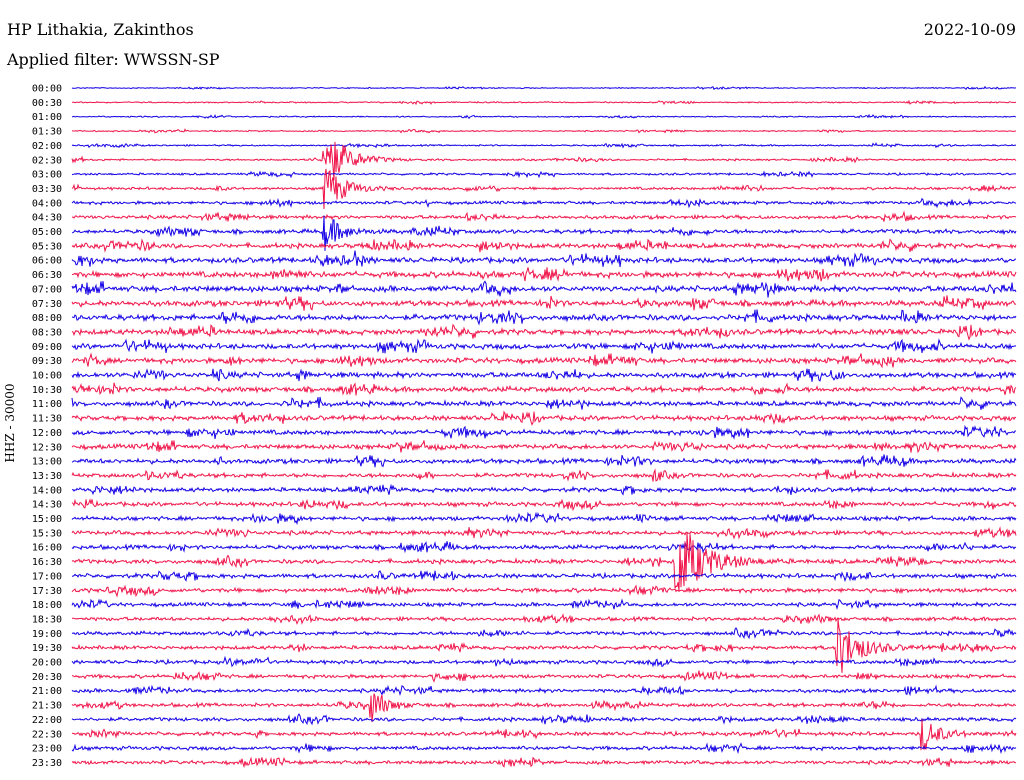 The height and width of the screenshot is (780, 1024). What do you see at coordinates (47, 218) in the screenshot?
I see `row-time-label: 04:30` at bounding box center [47, 218].